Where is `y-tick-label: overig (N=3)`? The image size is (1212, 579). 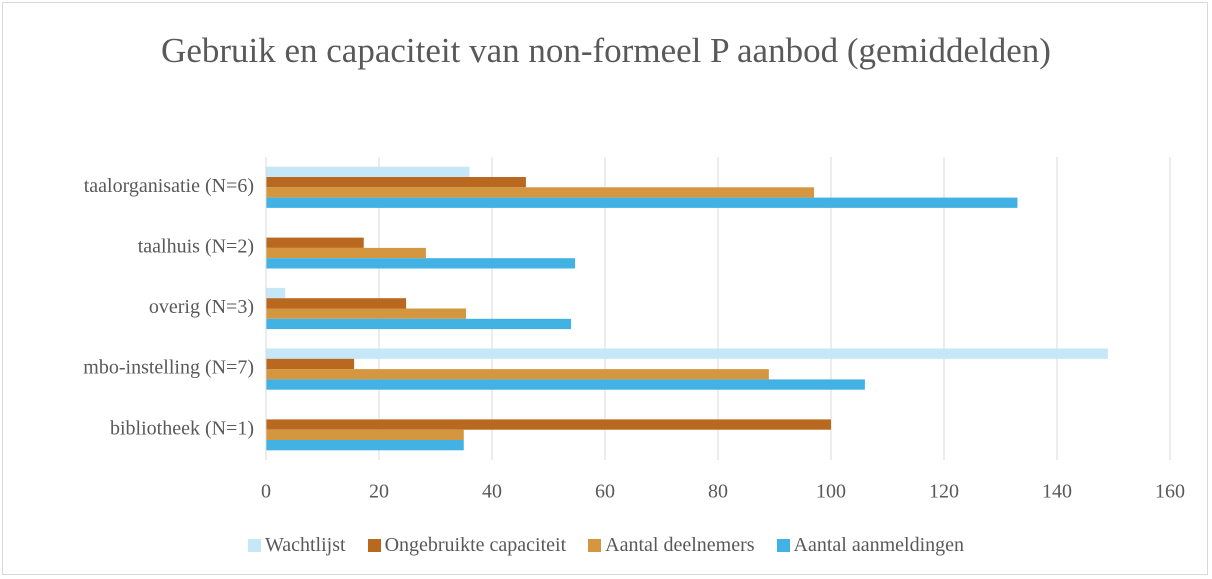
y-tick-label: overig (N=3) is located at coordinates (201, 307).